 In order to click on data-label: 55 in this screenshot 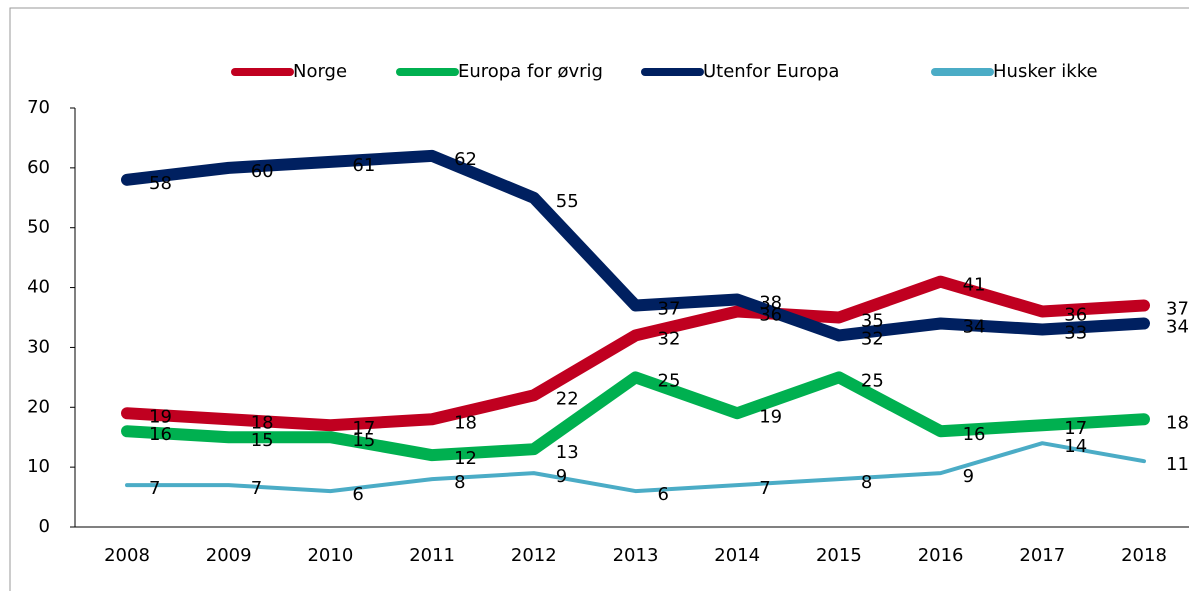, I will do `click(567, 201)`.